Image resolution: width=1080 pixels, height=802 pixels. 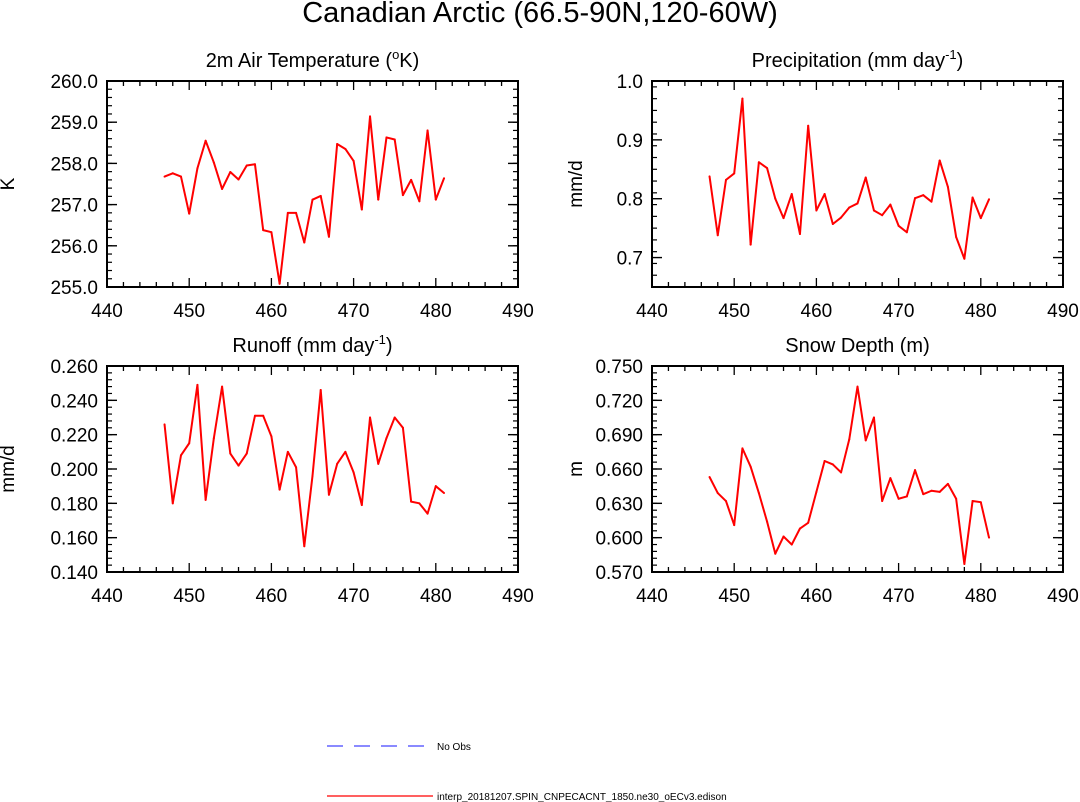 I want to click on runoff-xtick-label: 440, so click(x=107, y=596).